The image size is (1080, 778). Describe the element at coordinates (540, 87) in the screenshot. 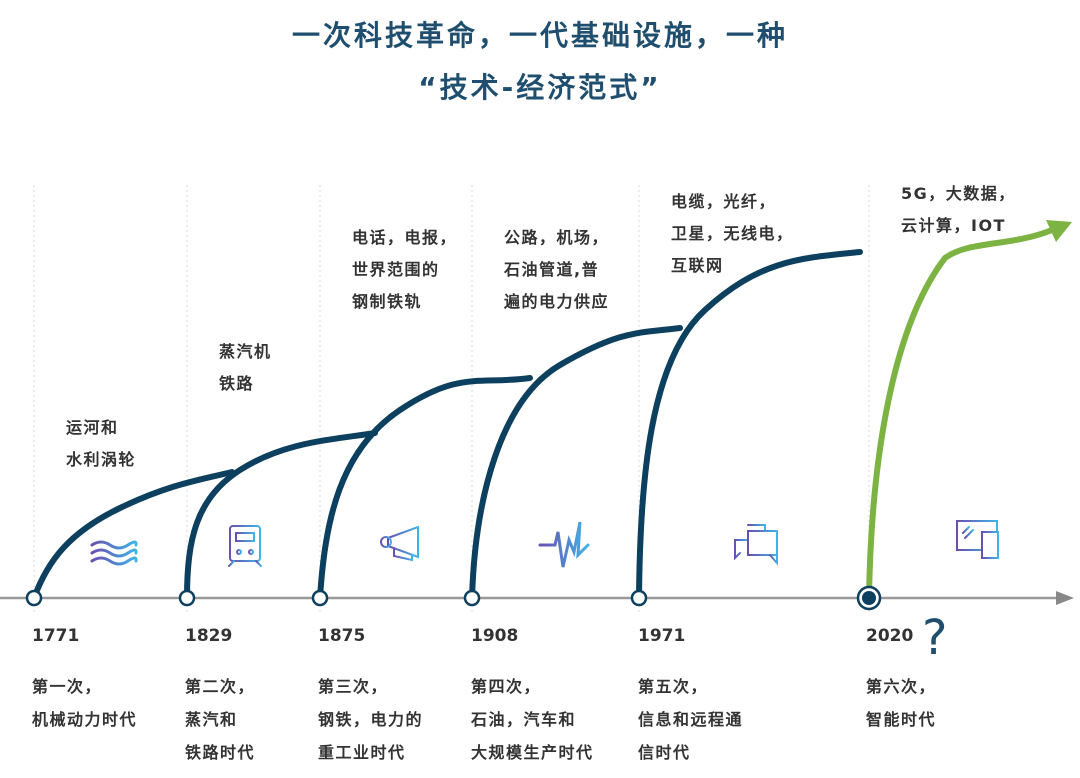

I see `title-line-2: “技术-经济范式”` at that location.